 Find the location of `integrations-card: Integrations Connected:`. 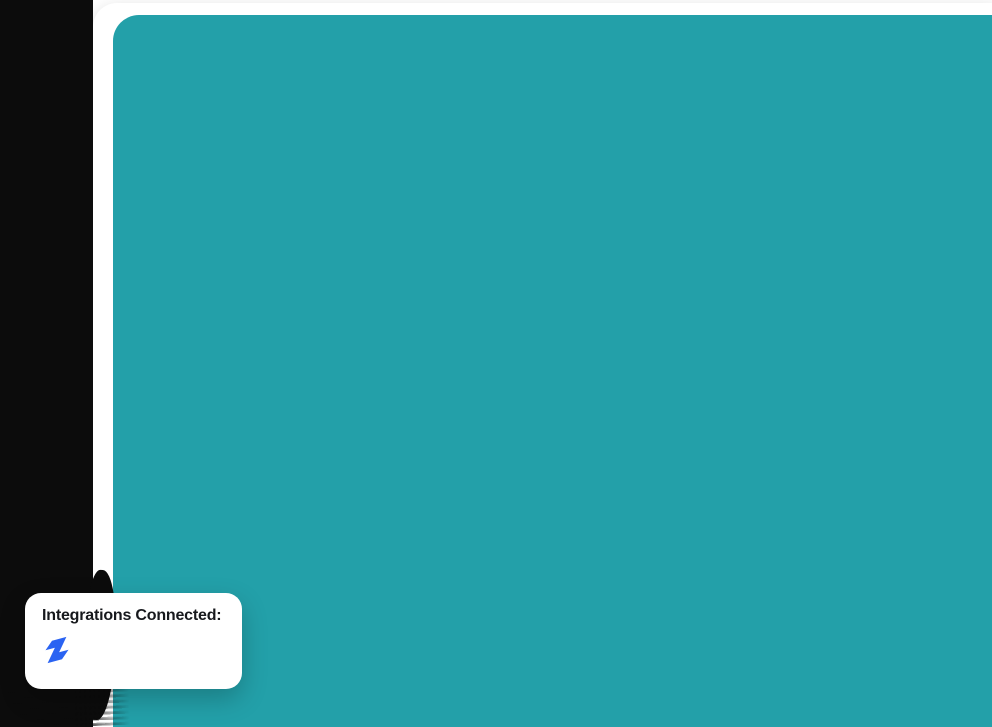

integrations-card: Integrations Connected: is located at coordinates (133, 641).